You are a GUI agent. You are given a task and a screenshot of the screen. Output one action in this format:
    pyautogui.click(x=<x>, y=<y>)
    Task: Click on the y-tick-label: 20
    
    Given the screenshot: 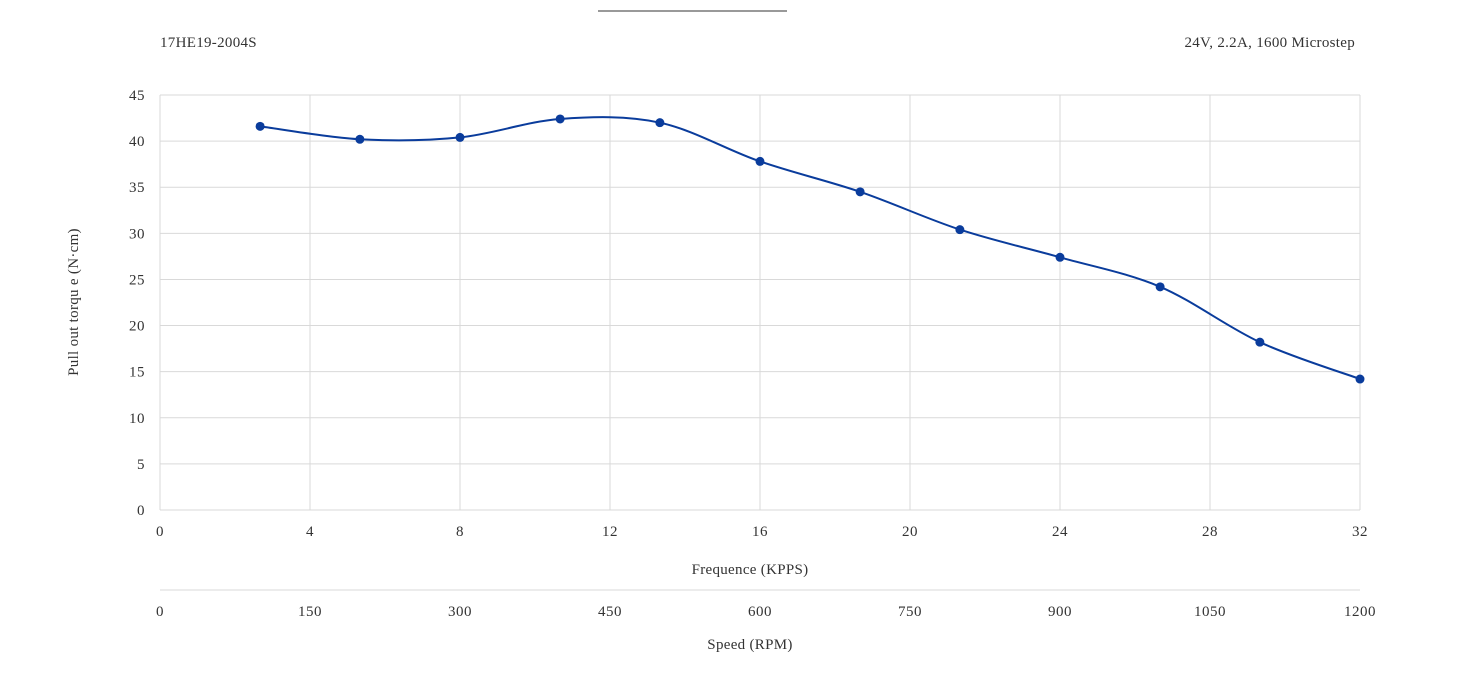 What is the action you would take?
    pyautogui.click(x=137, y=327)
    